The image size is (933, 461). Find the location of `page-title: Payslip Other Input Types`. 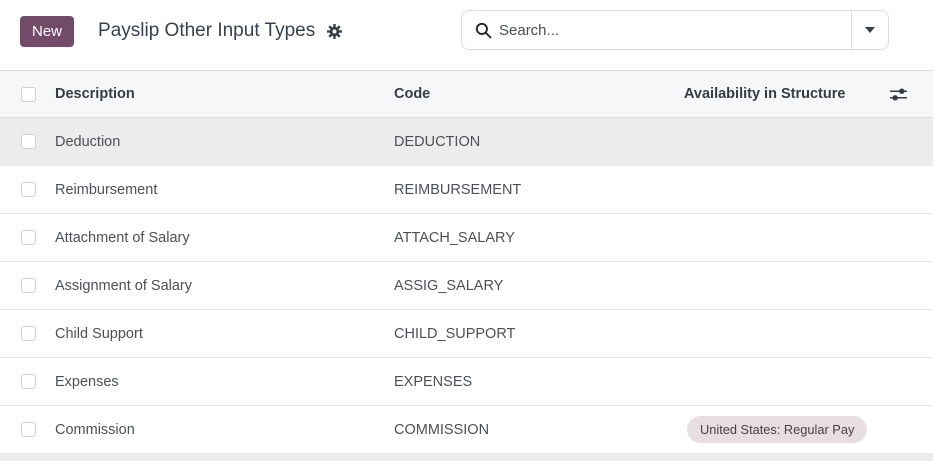

page-title: Payslip Other Input Types is located at coordinates (207, 30).